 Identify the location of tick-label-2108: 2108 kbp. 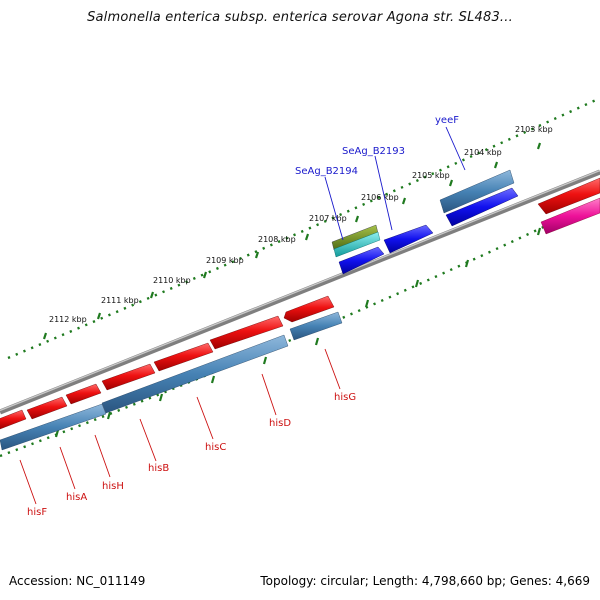
(277, 239).